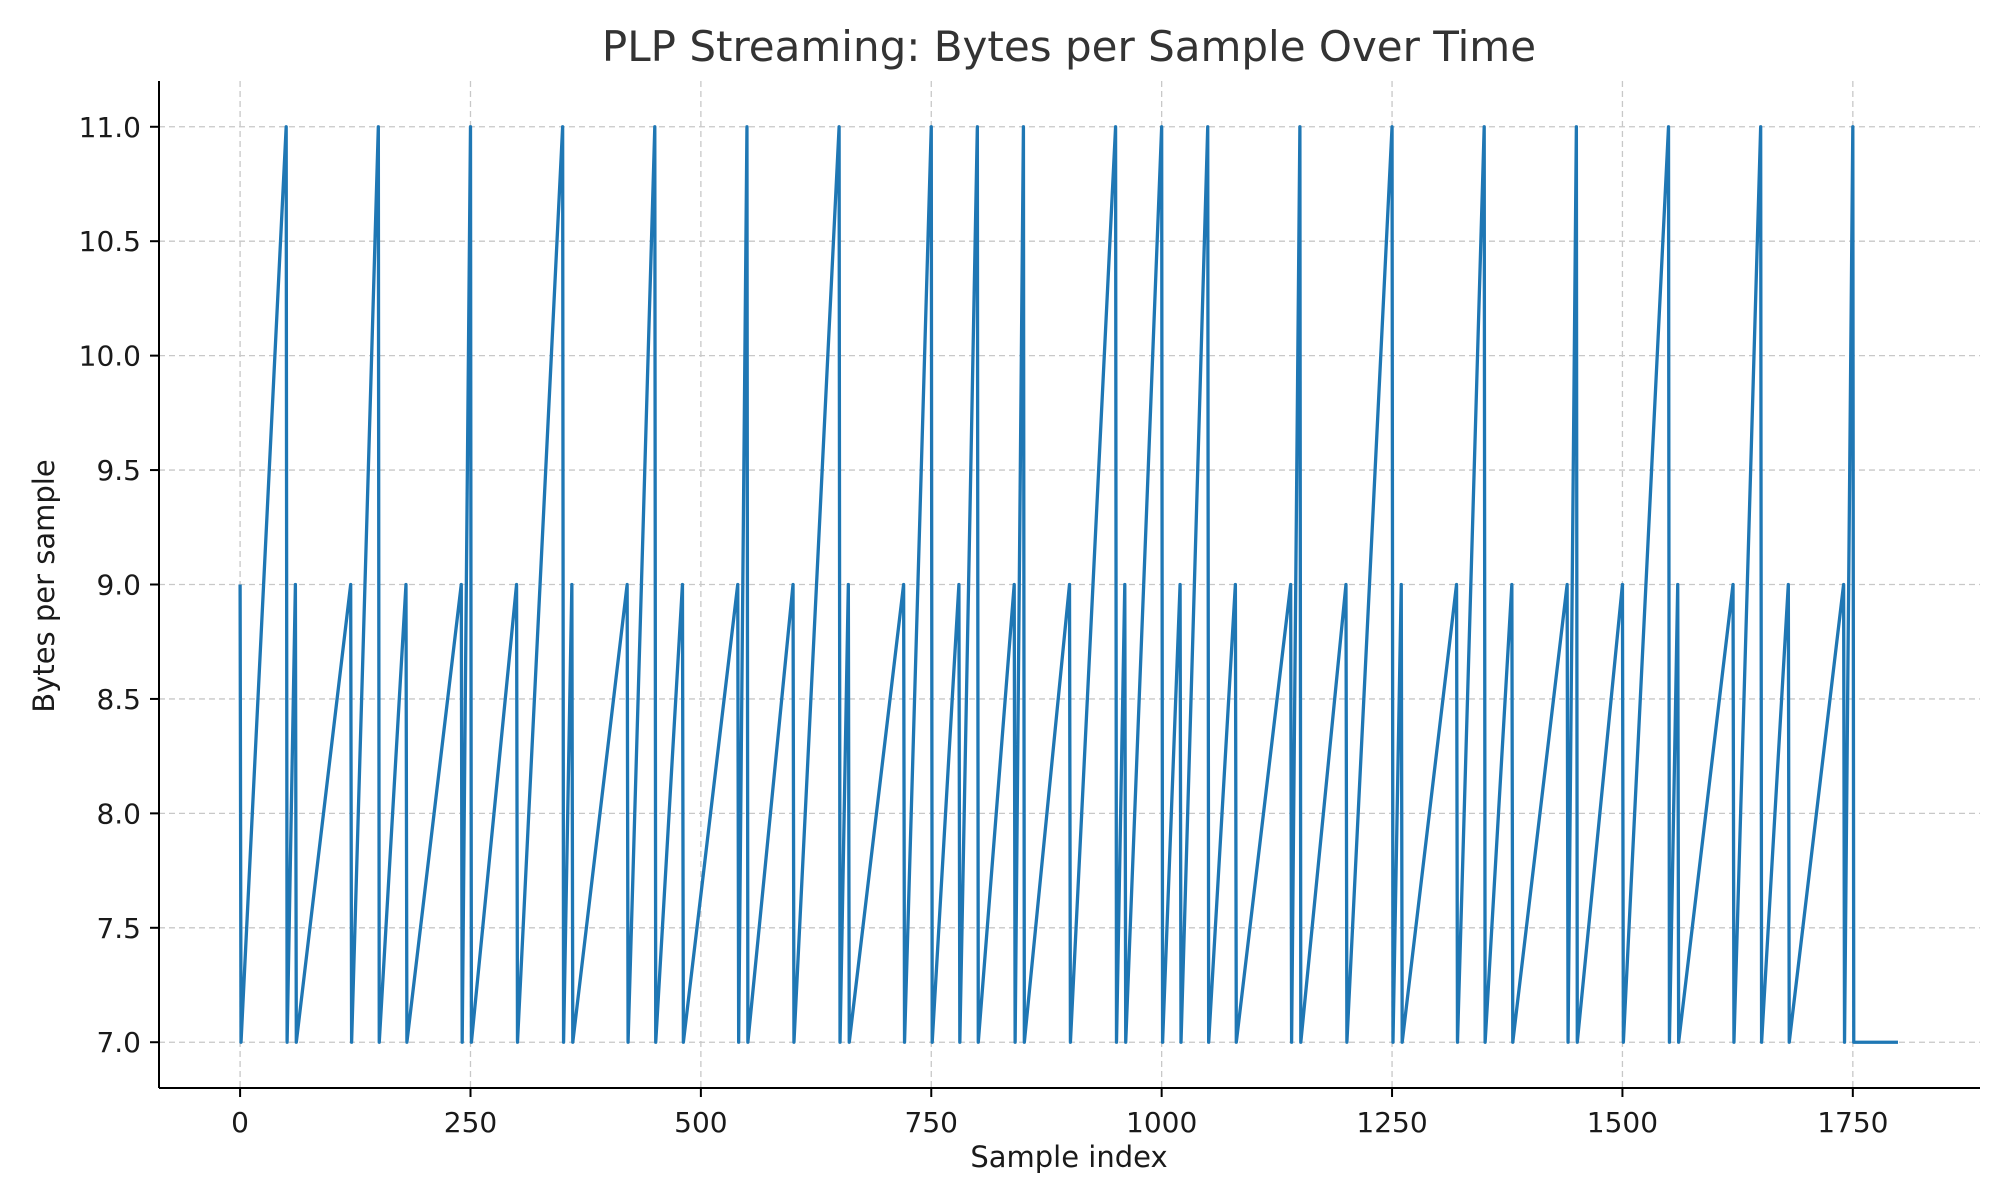 Image resolution: width=2000 pixels, height=1204 pixels. Describe the element at coordinates (118, 813) in the screenshot. I see `y-tick-label: 8.0` at that location.